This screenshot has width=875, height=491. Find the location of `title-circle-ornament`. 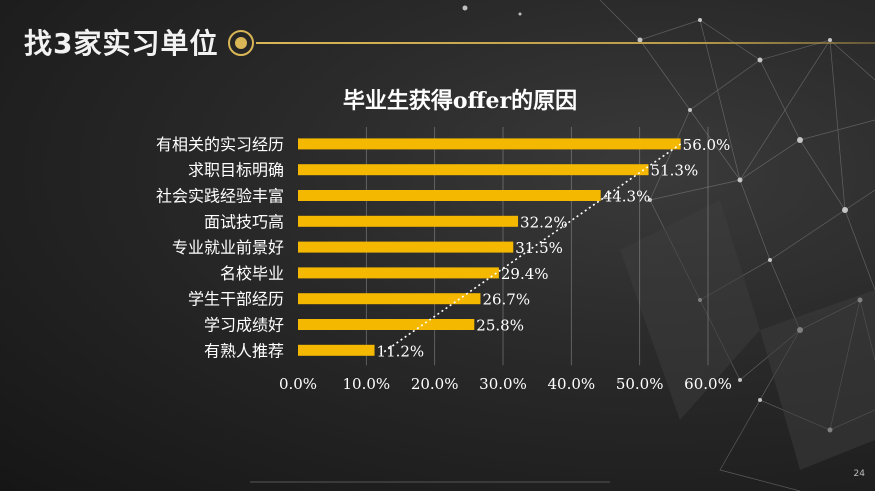

title-circle-ornament is located at coordinates (241, 43).